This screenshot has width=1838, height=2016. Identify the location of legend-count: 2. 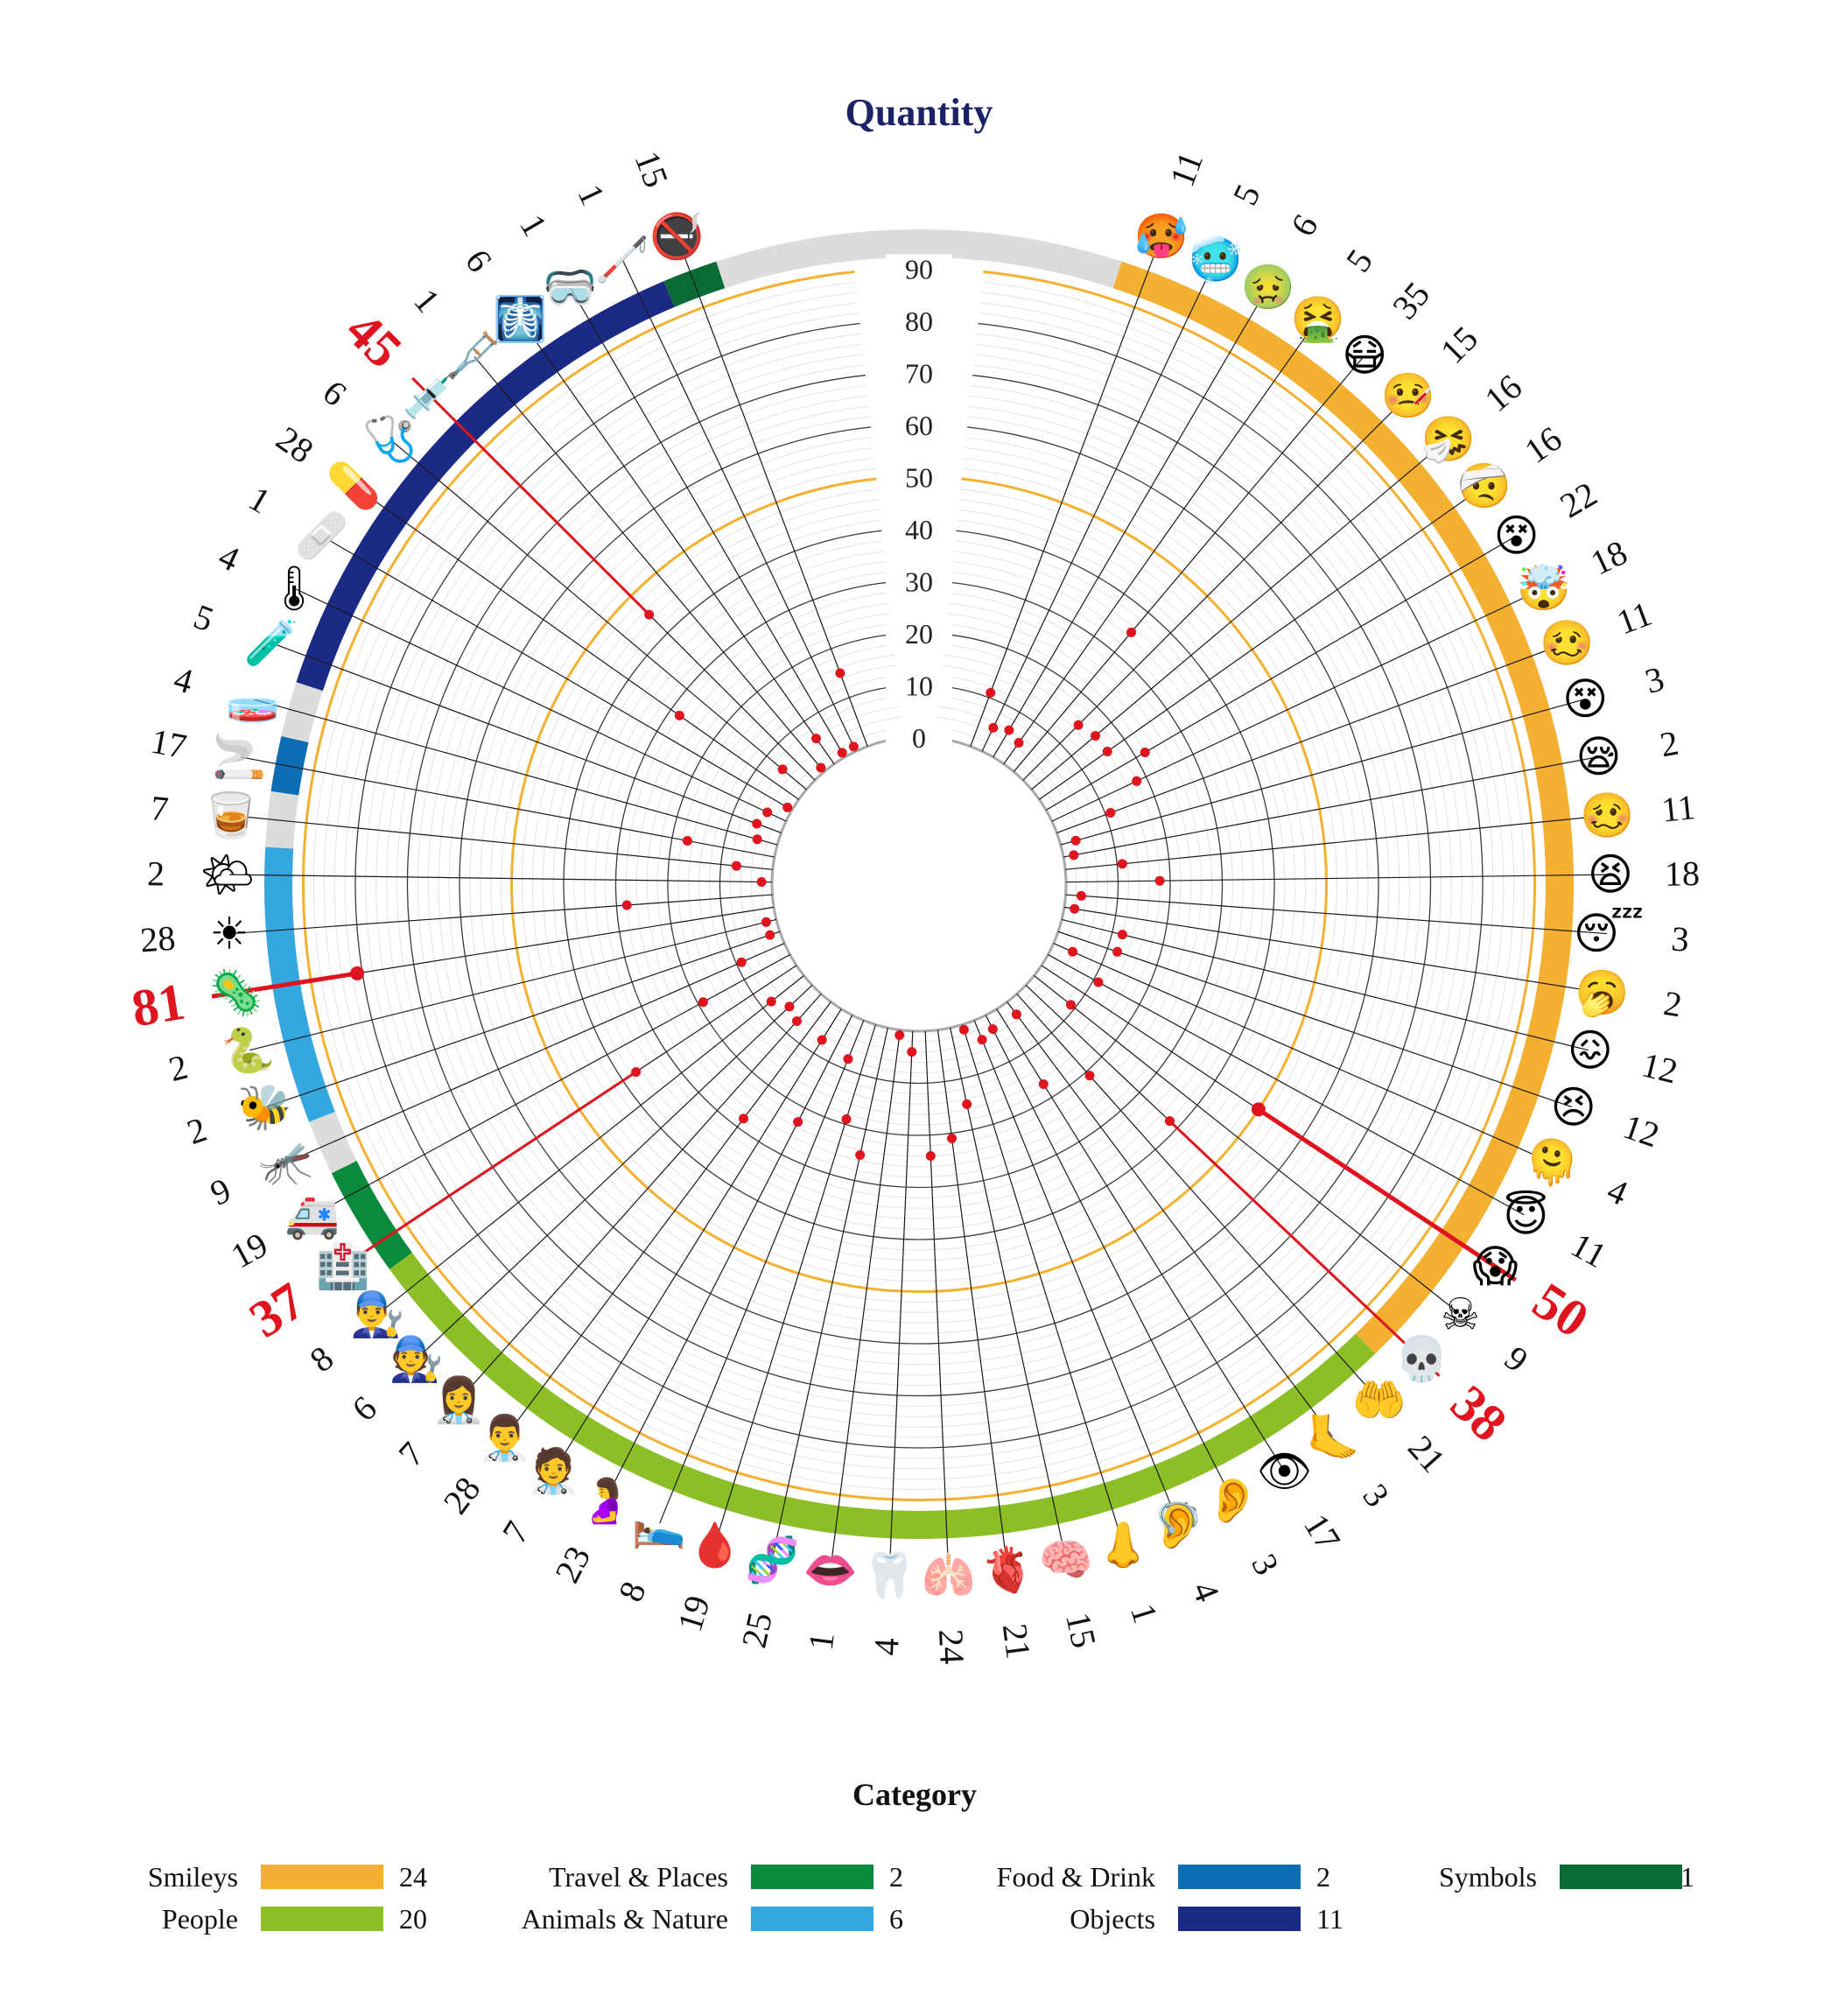
(1323, 1877).